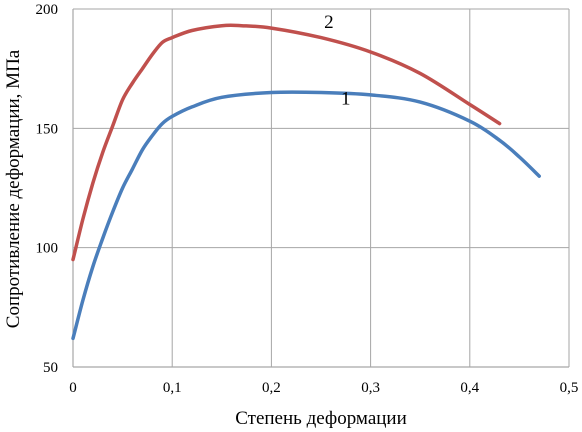  What do you see at coordinates (50, 368) in the screenshot?
I see `y-tick-label: 50` at bounding box center [50, 368].